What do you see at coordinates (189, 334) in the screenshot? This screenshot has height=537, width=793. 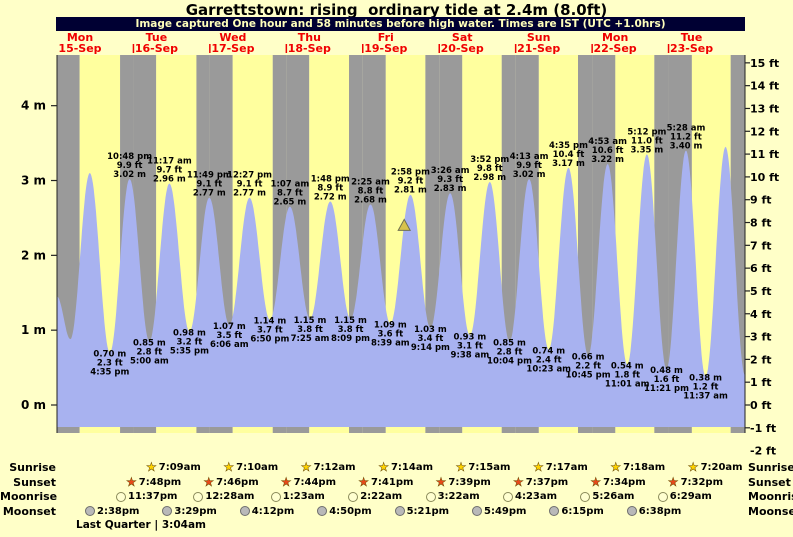 I see `low-tide-label-m: 0.98 m` at bounding box center [189, 334].